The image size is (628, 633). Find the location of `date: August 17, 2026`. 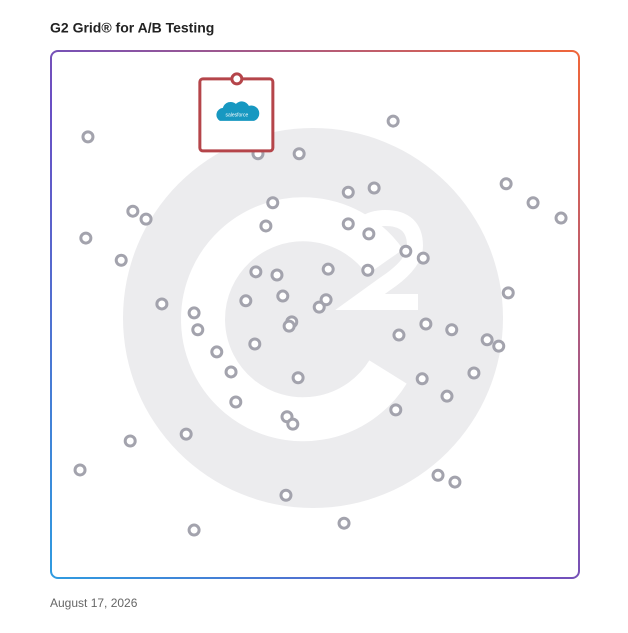

date: August 17, 2026 is located at coordinates (94, 603).